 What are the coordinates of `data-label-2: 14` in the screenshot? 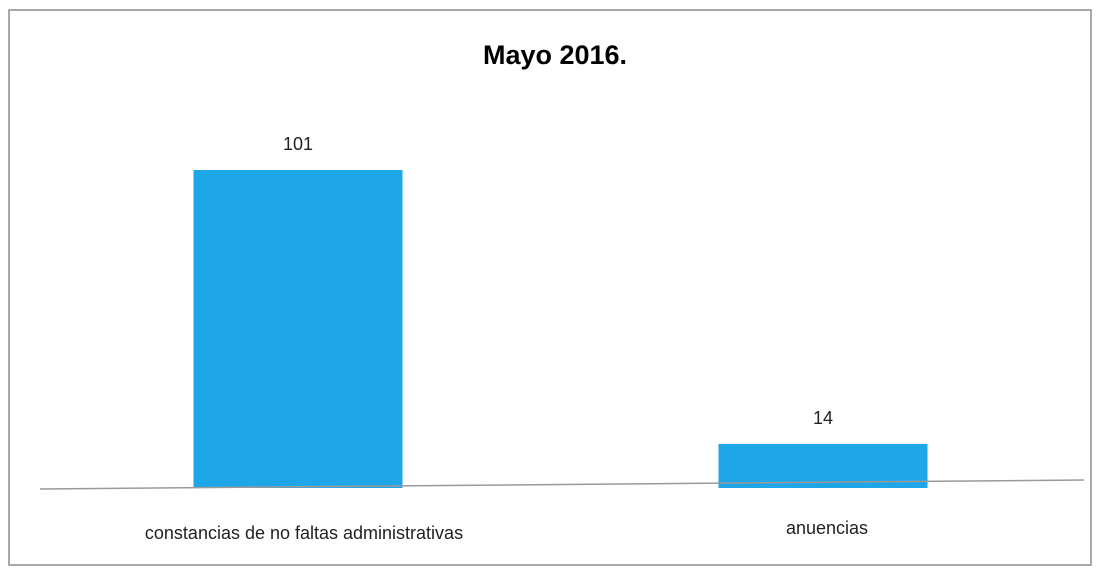 It's located at (823, 418).